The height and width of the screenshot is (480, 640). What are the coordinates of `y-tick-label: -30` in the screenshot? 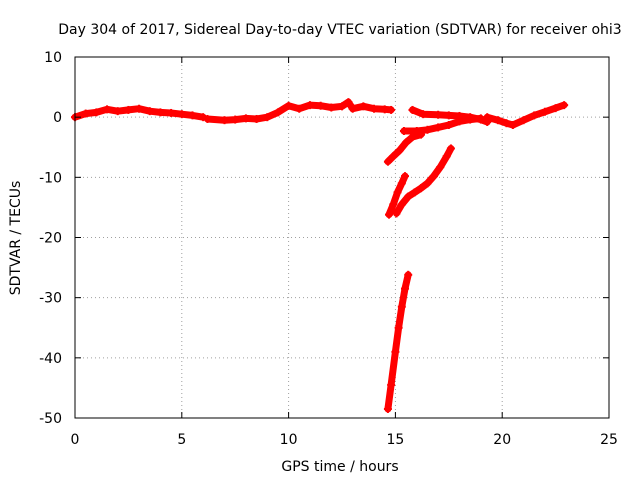 It's located at (50, 299).